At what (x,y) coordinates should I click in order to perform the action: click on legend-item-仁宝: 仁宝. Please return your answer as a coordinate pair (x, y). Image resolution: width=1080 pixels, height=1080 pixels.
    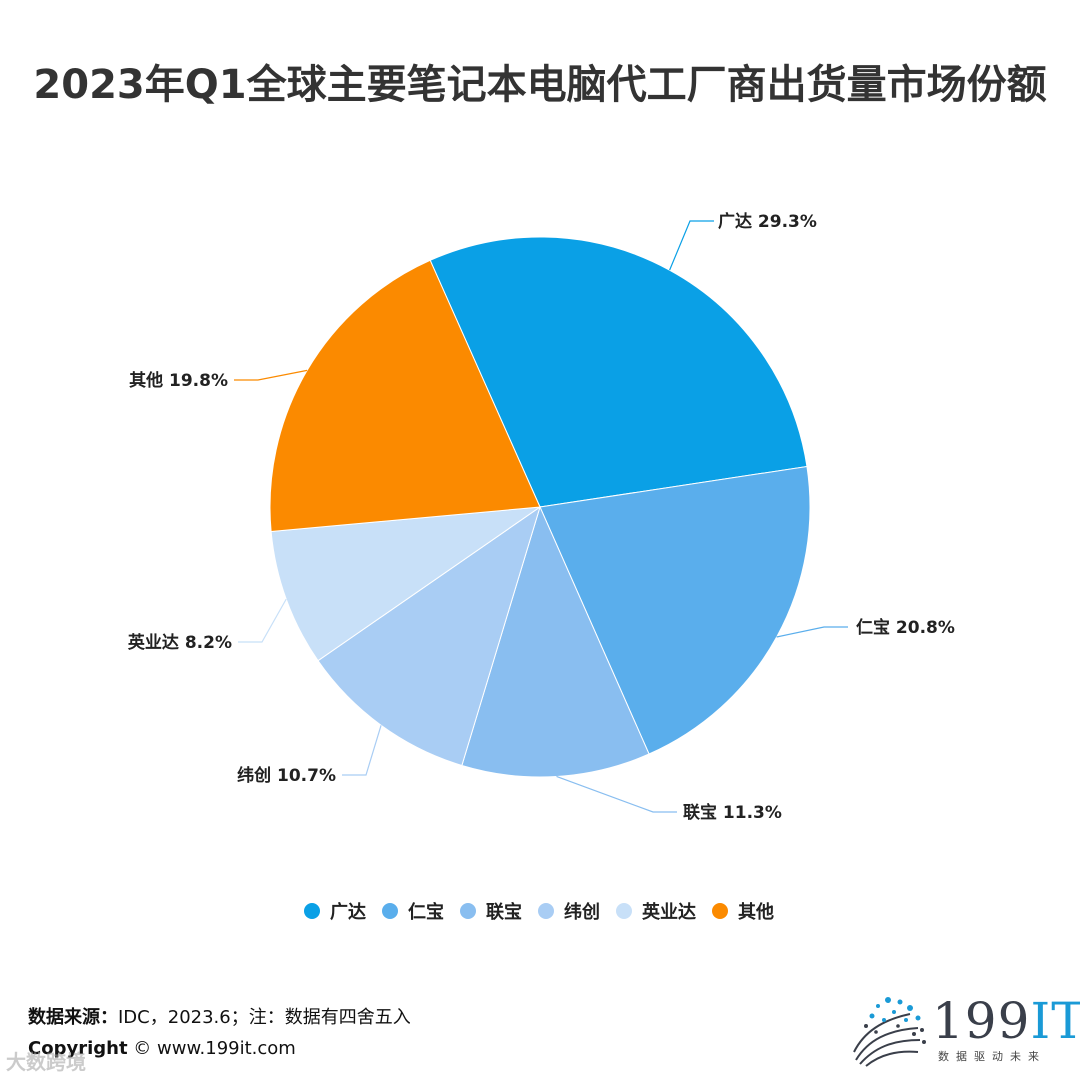
    Looking at the image, I should click on (413, 911).